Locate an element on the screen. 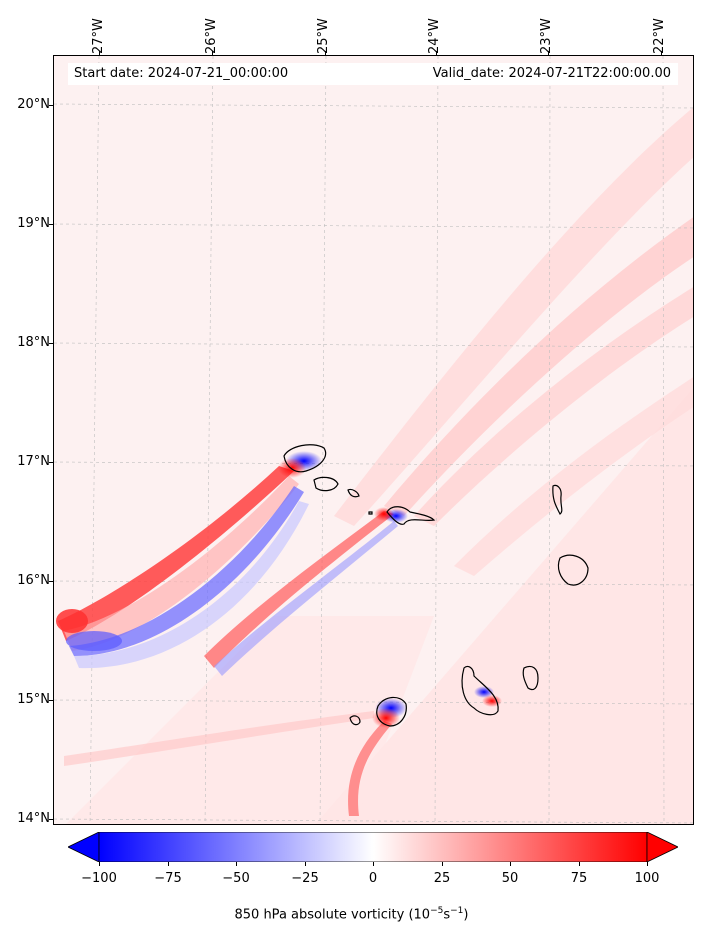 The width and height of the screenshot is (703, 936). colorbar-tick-label: 25 is located at coordinates (442, 878).